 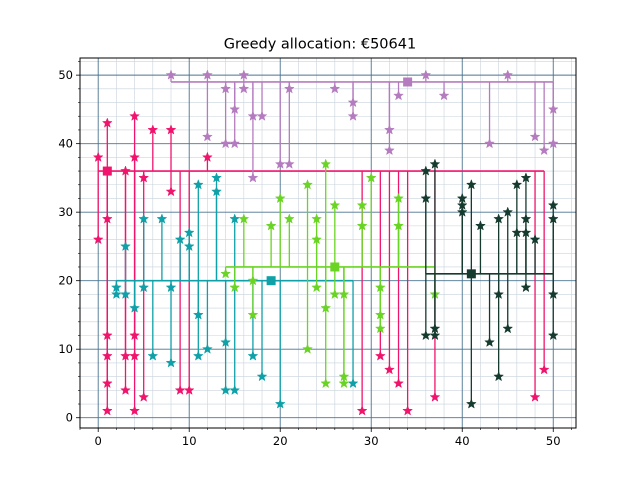 I want to click on x-tick-label: 50, so click(x=553, y=441).